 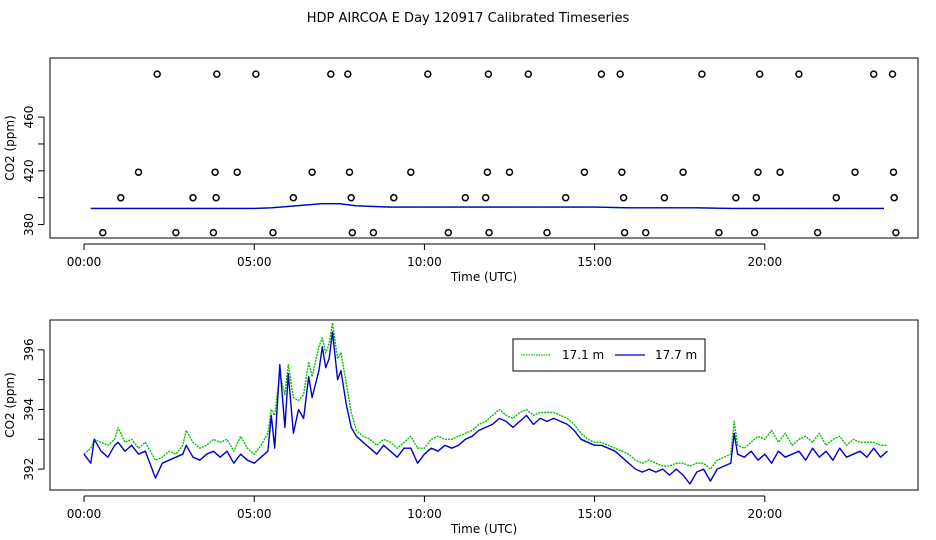 I want to click on bottom-x-tick-label: 20:00, so click(x=765, y=514).